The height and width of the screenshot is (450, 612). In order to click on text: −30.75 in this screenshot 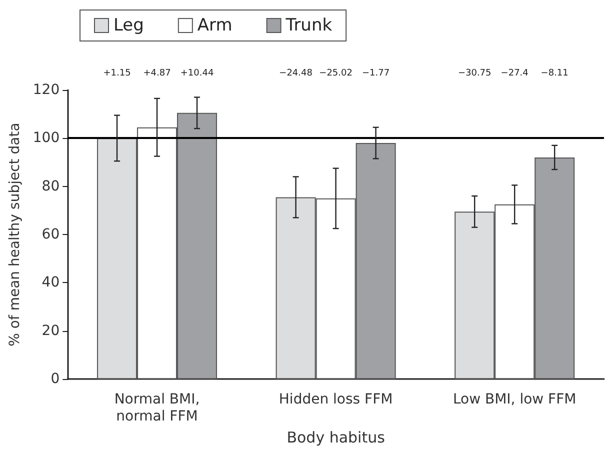, I will do `click(475, 73)`.